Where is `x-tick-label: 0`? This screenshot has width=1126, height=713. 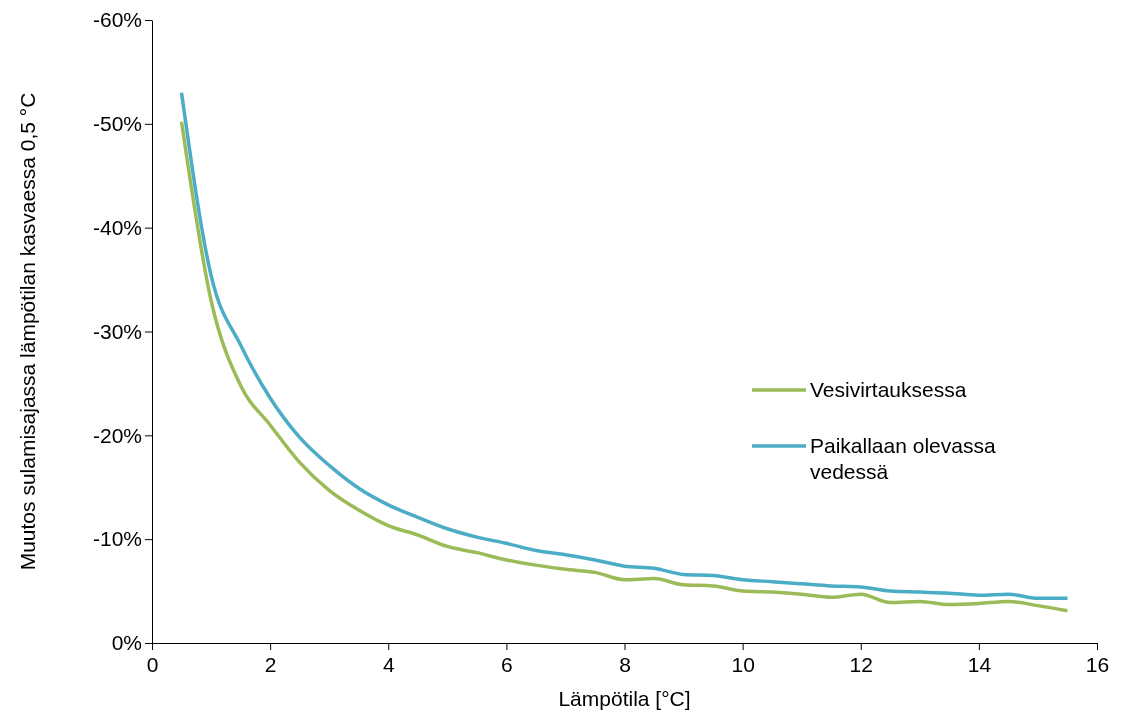 x-tick-label: 0 is located at coordinates (152, 664).